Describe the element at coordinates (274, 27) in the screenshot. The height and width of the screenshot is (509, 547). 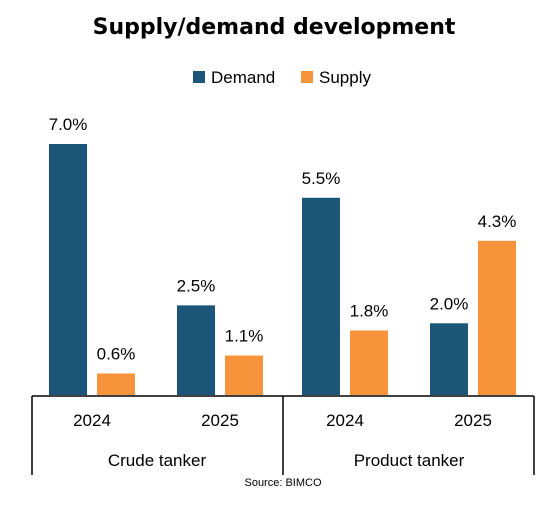
I see `chart-title: Supply/demand development` at that location.